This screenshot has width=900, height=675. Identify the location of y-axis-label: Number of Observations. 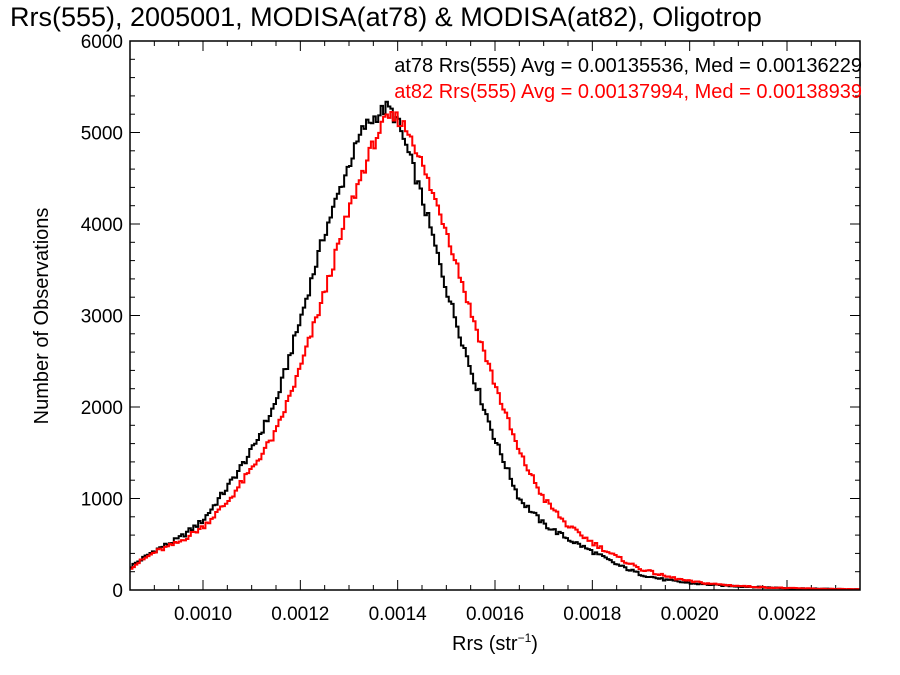
(42, 316).